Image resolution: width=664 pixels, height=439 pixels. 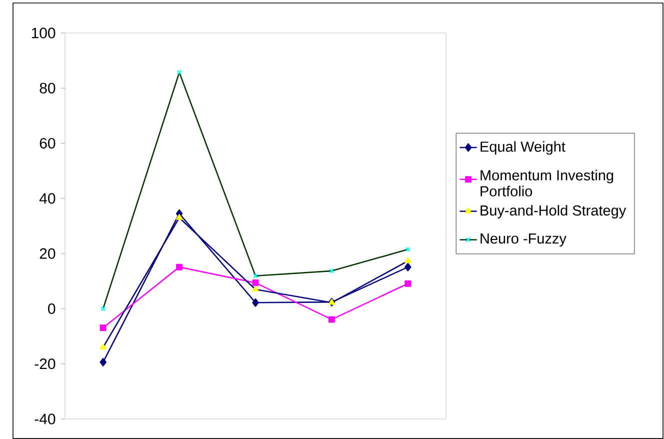 I want to click on y-tick-label: 0, so click(x=52, y=308).